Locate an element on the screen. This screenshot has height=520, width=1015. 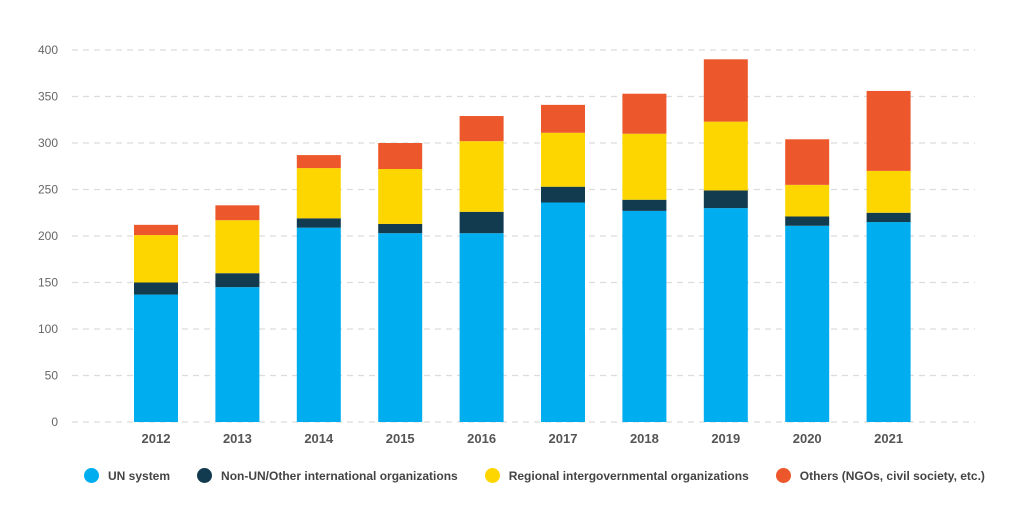
legend-item-non-un: Non-UN/Other international organizations is located at coordinates (327, 475).